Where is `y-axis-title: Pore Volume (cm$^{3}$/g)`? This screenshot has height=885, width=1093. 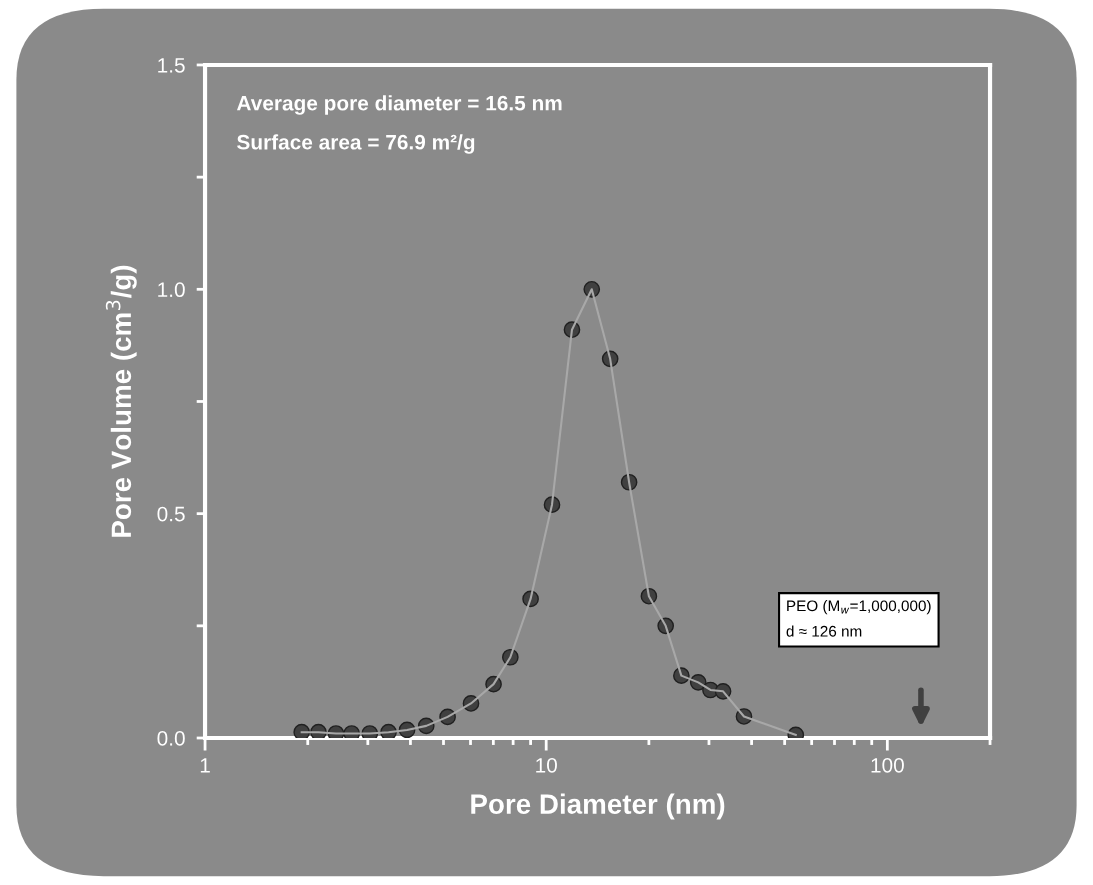 y-axis-title: Pore Volume (cm$^{3}$/g) is located at coordinates (121, 401).